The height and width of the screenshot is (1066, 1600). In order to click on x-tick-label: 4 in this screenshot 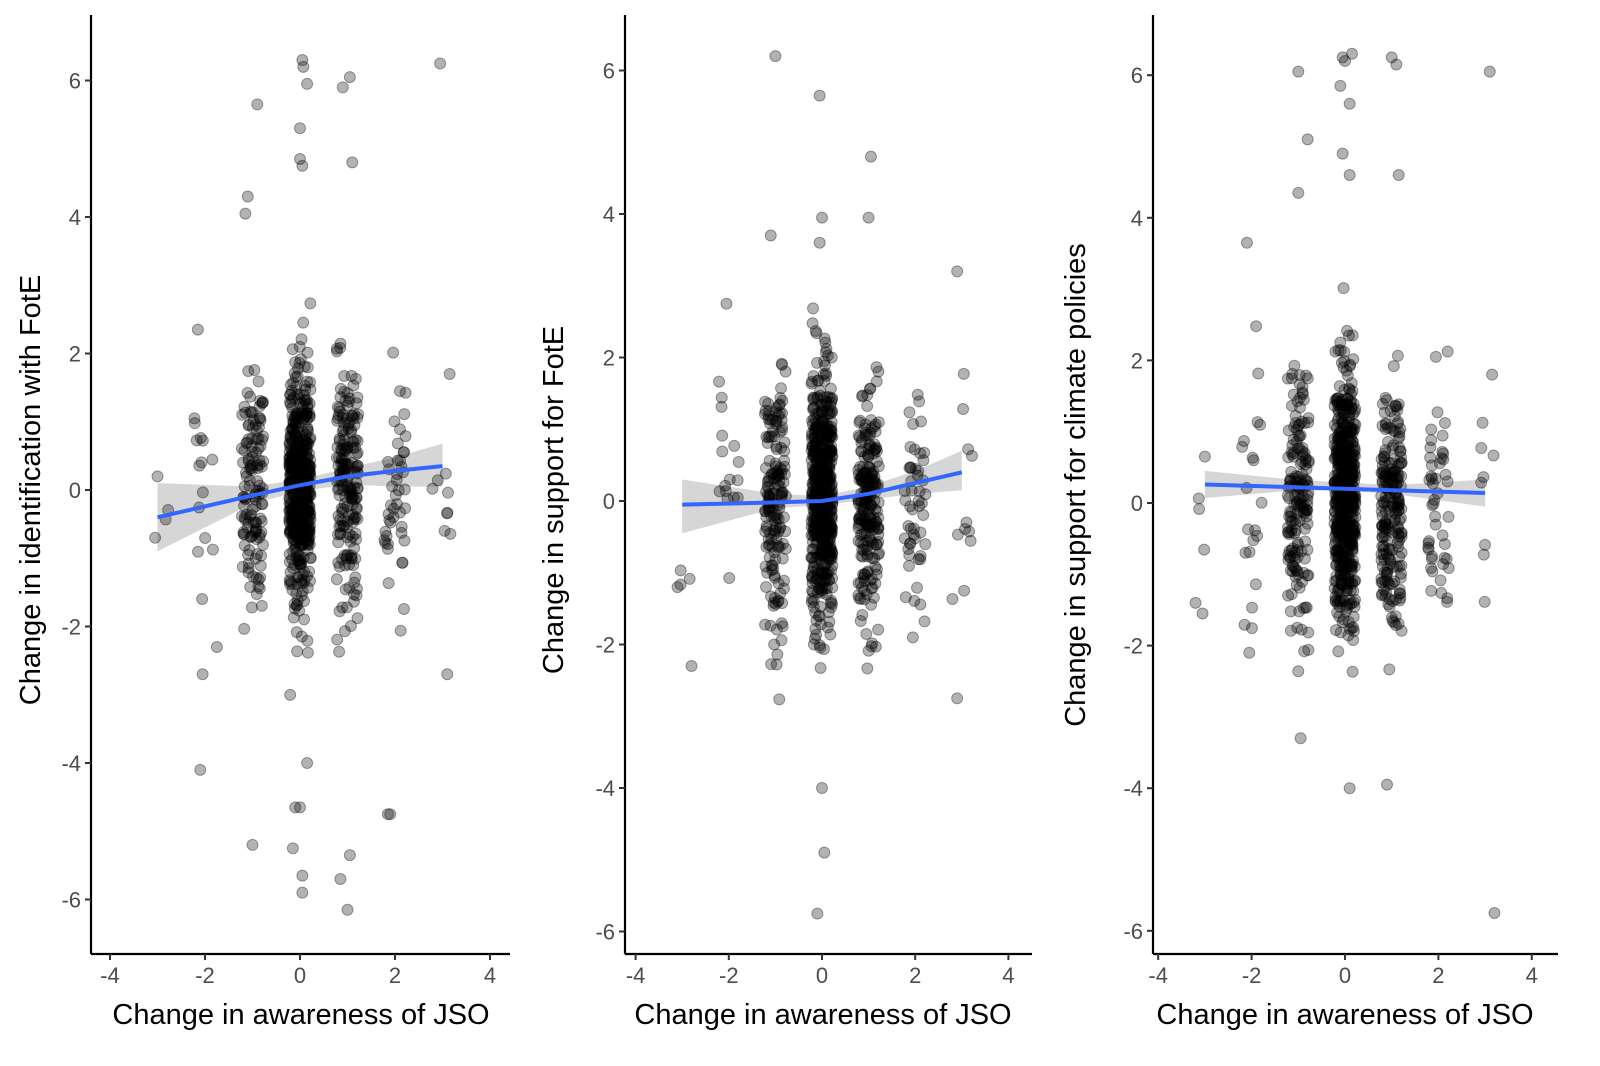, I will do `click(1008, 975)`.